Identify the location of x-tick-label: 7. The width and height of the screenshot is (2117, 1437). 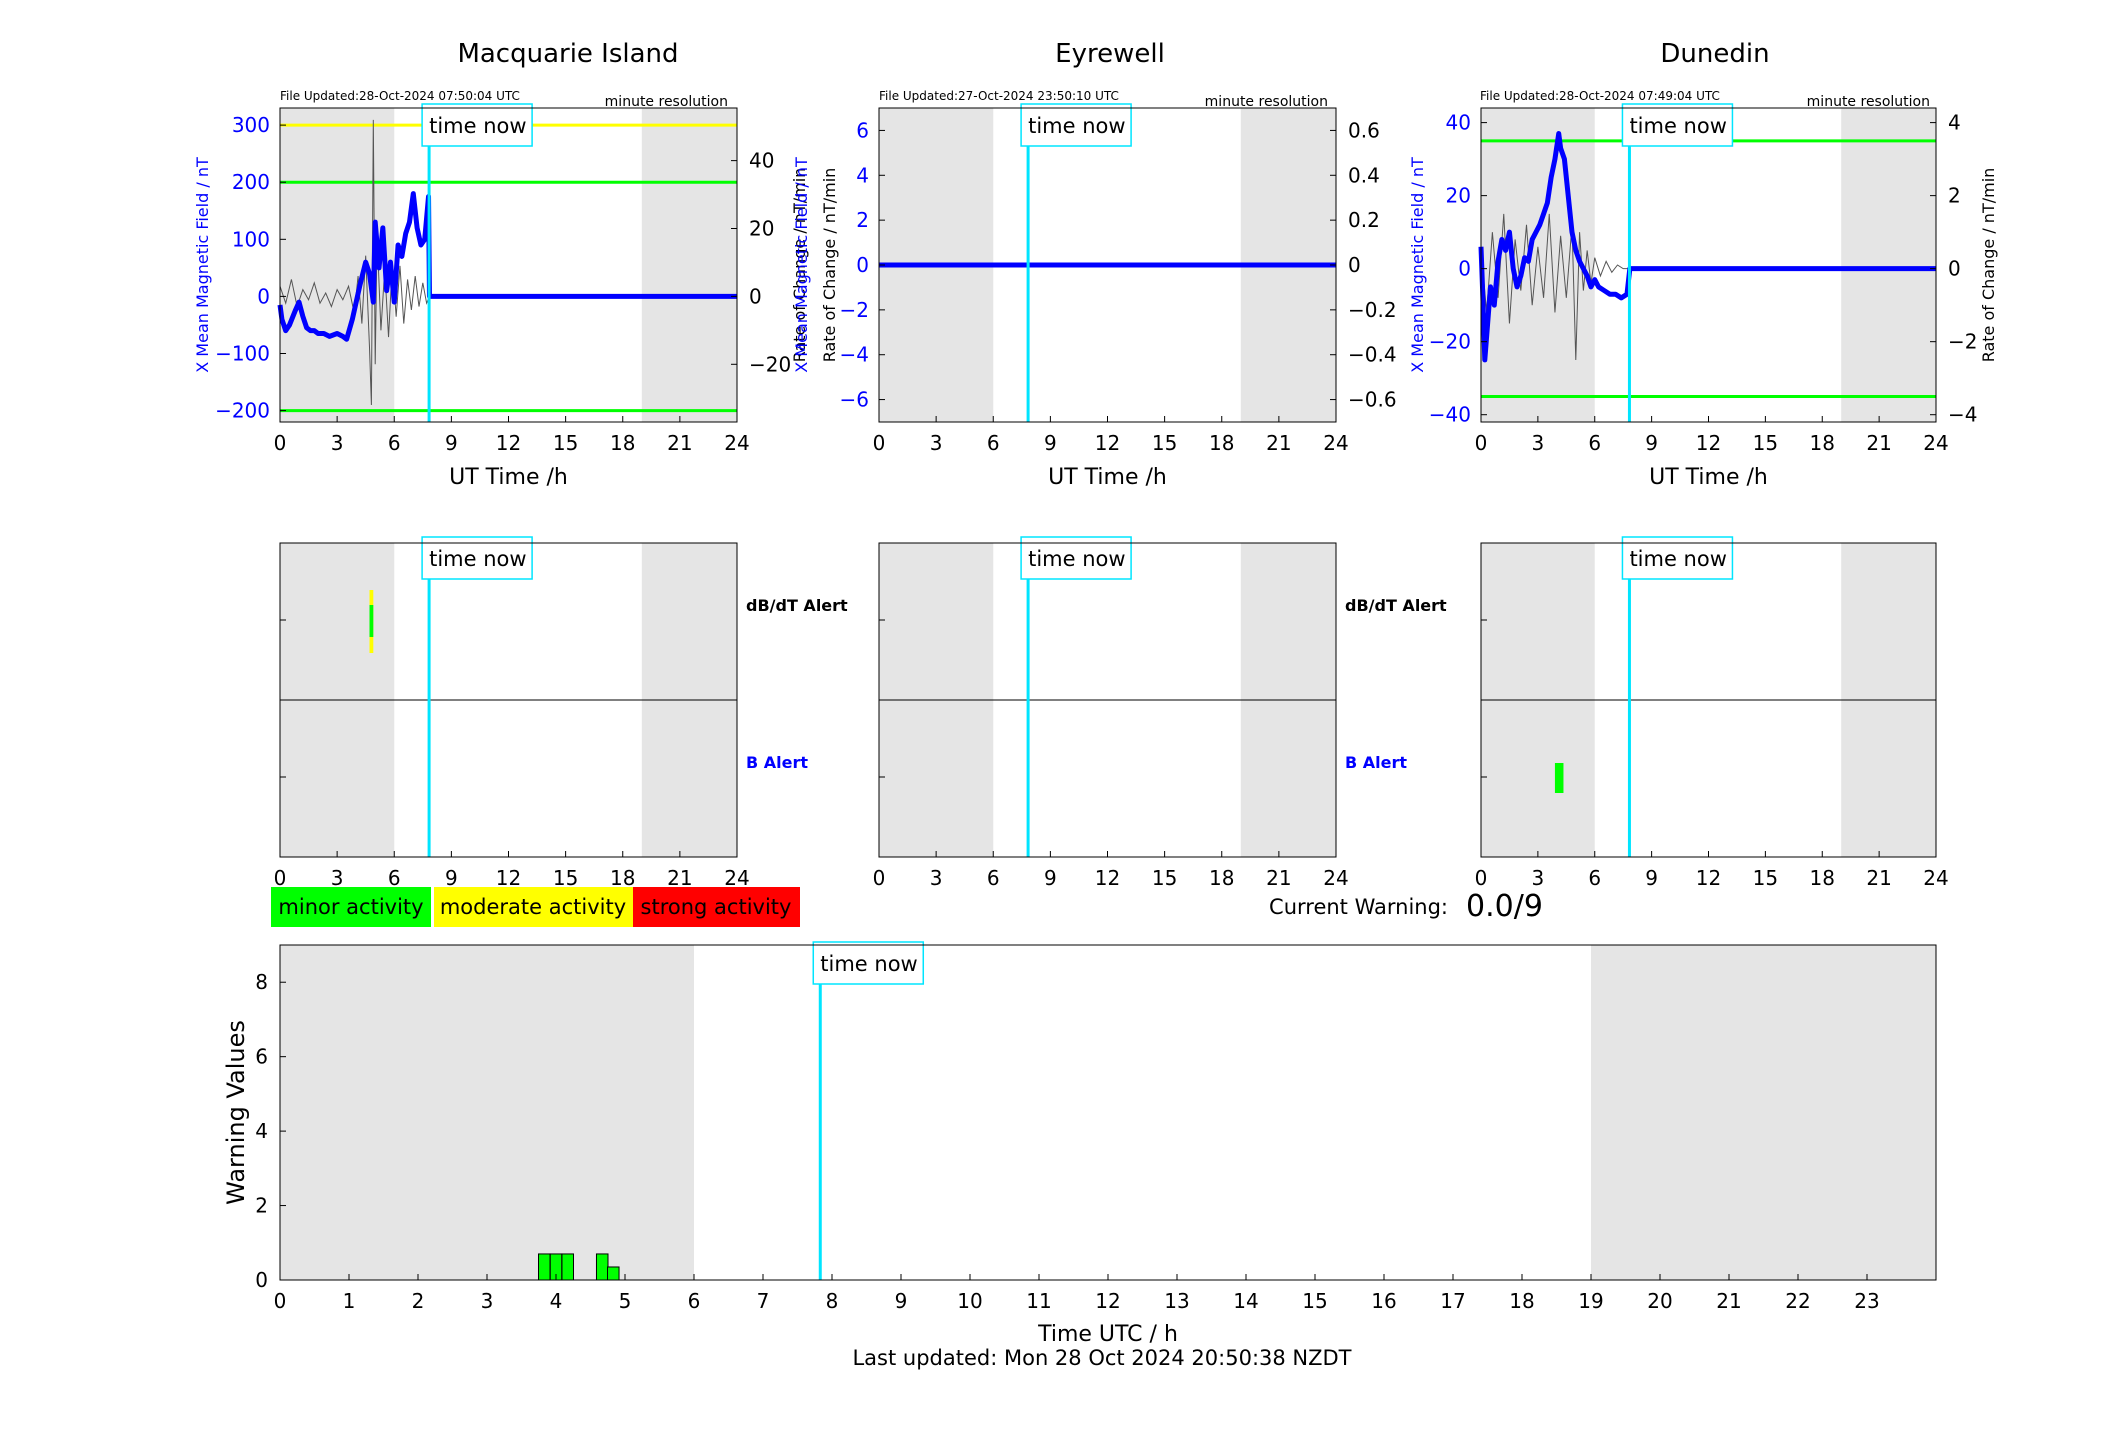
(763, 1301).